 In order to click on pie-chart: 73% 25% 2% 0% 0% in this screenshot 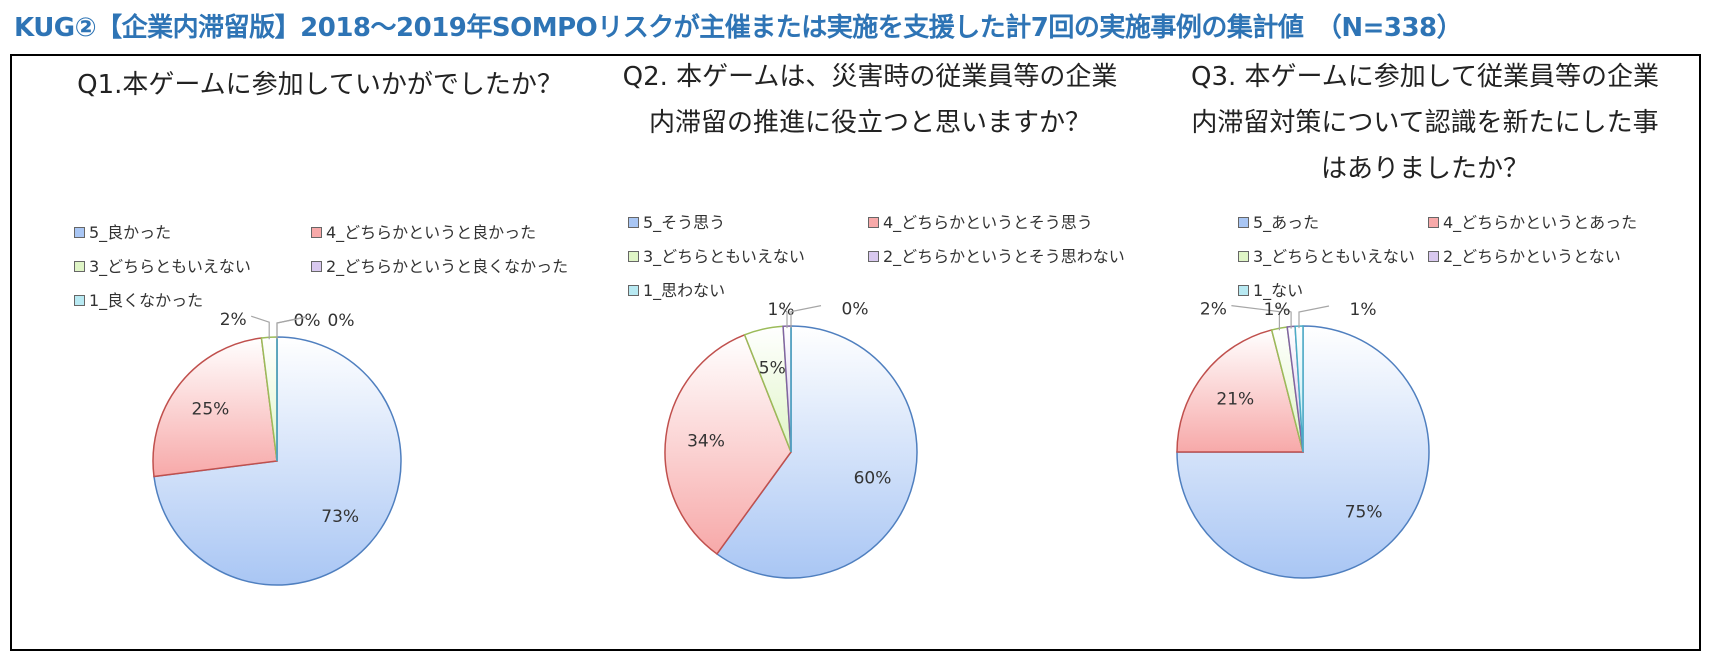, I will do `click(277, 448)`.